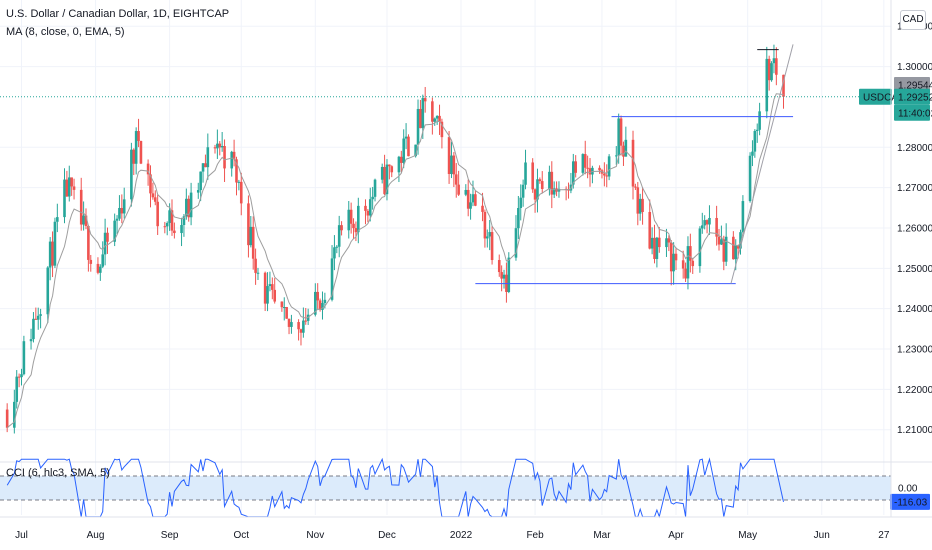 The width and height of the screenshot is (932, 550). What do you see at coordinates (912, 96) in the screenshot?
I see `price-tag-last-bg` at bounding box center [912, 96].